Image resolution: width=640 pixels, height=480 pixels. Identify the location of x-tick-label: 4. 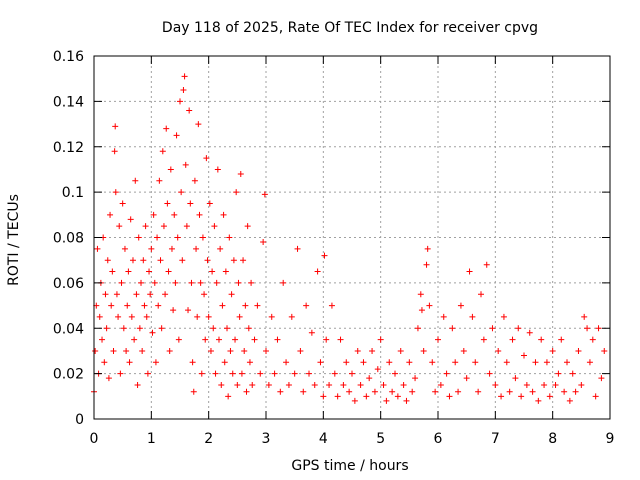
(323, 439).